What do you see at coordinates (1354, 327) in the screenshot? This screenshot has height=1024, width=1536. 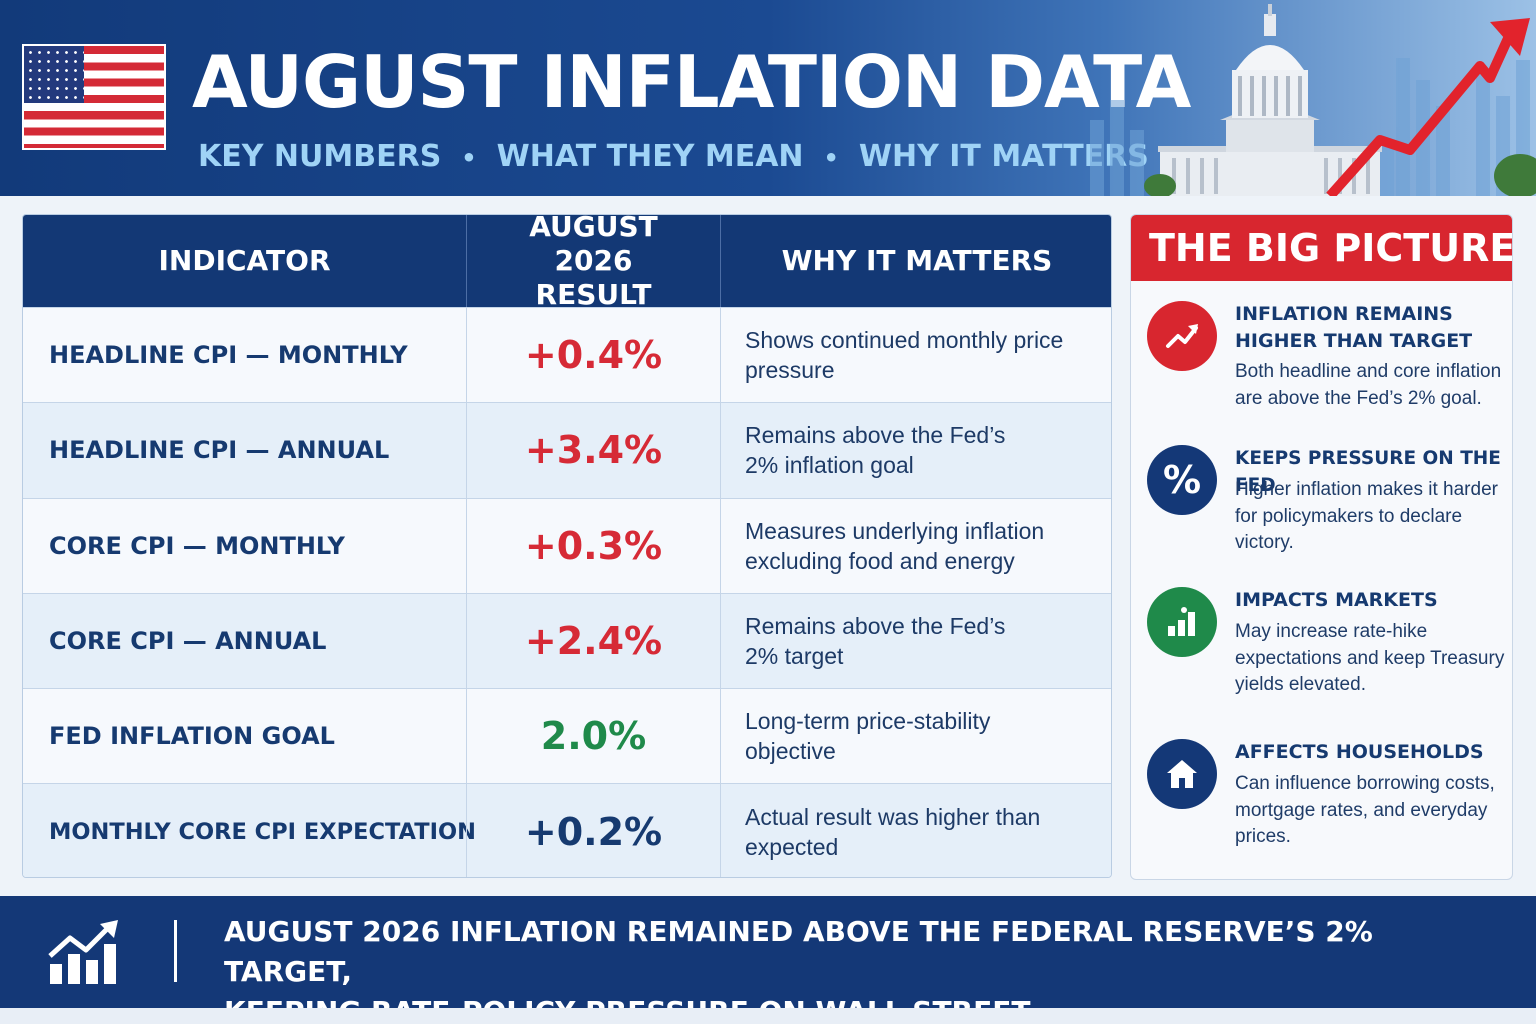 I see `item-title: INFLATION REMAINS HIGHER THAN TARGET` at bounding box center [1354, 327].